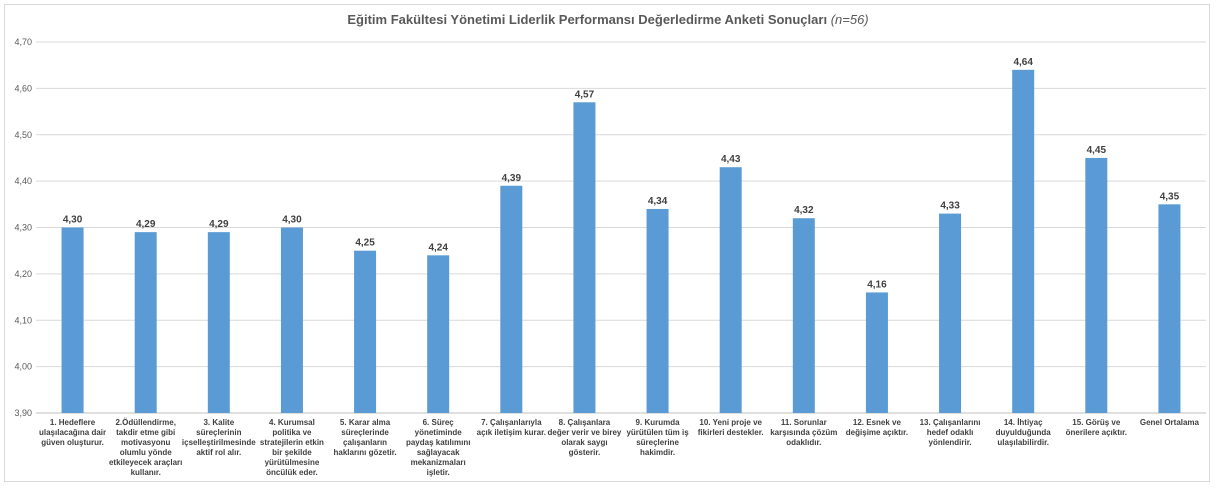 Image resolution: width=1216 pixels, height=489 pixels. Describe the element at coordinates (23, 135) in the screenshot. I see `y-tick-label: 4,50` at that location.